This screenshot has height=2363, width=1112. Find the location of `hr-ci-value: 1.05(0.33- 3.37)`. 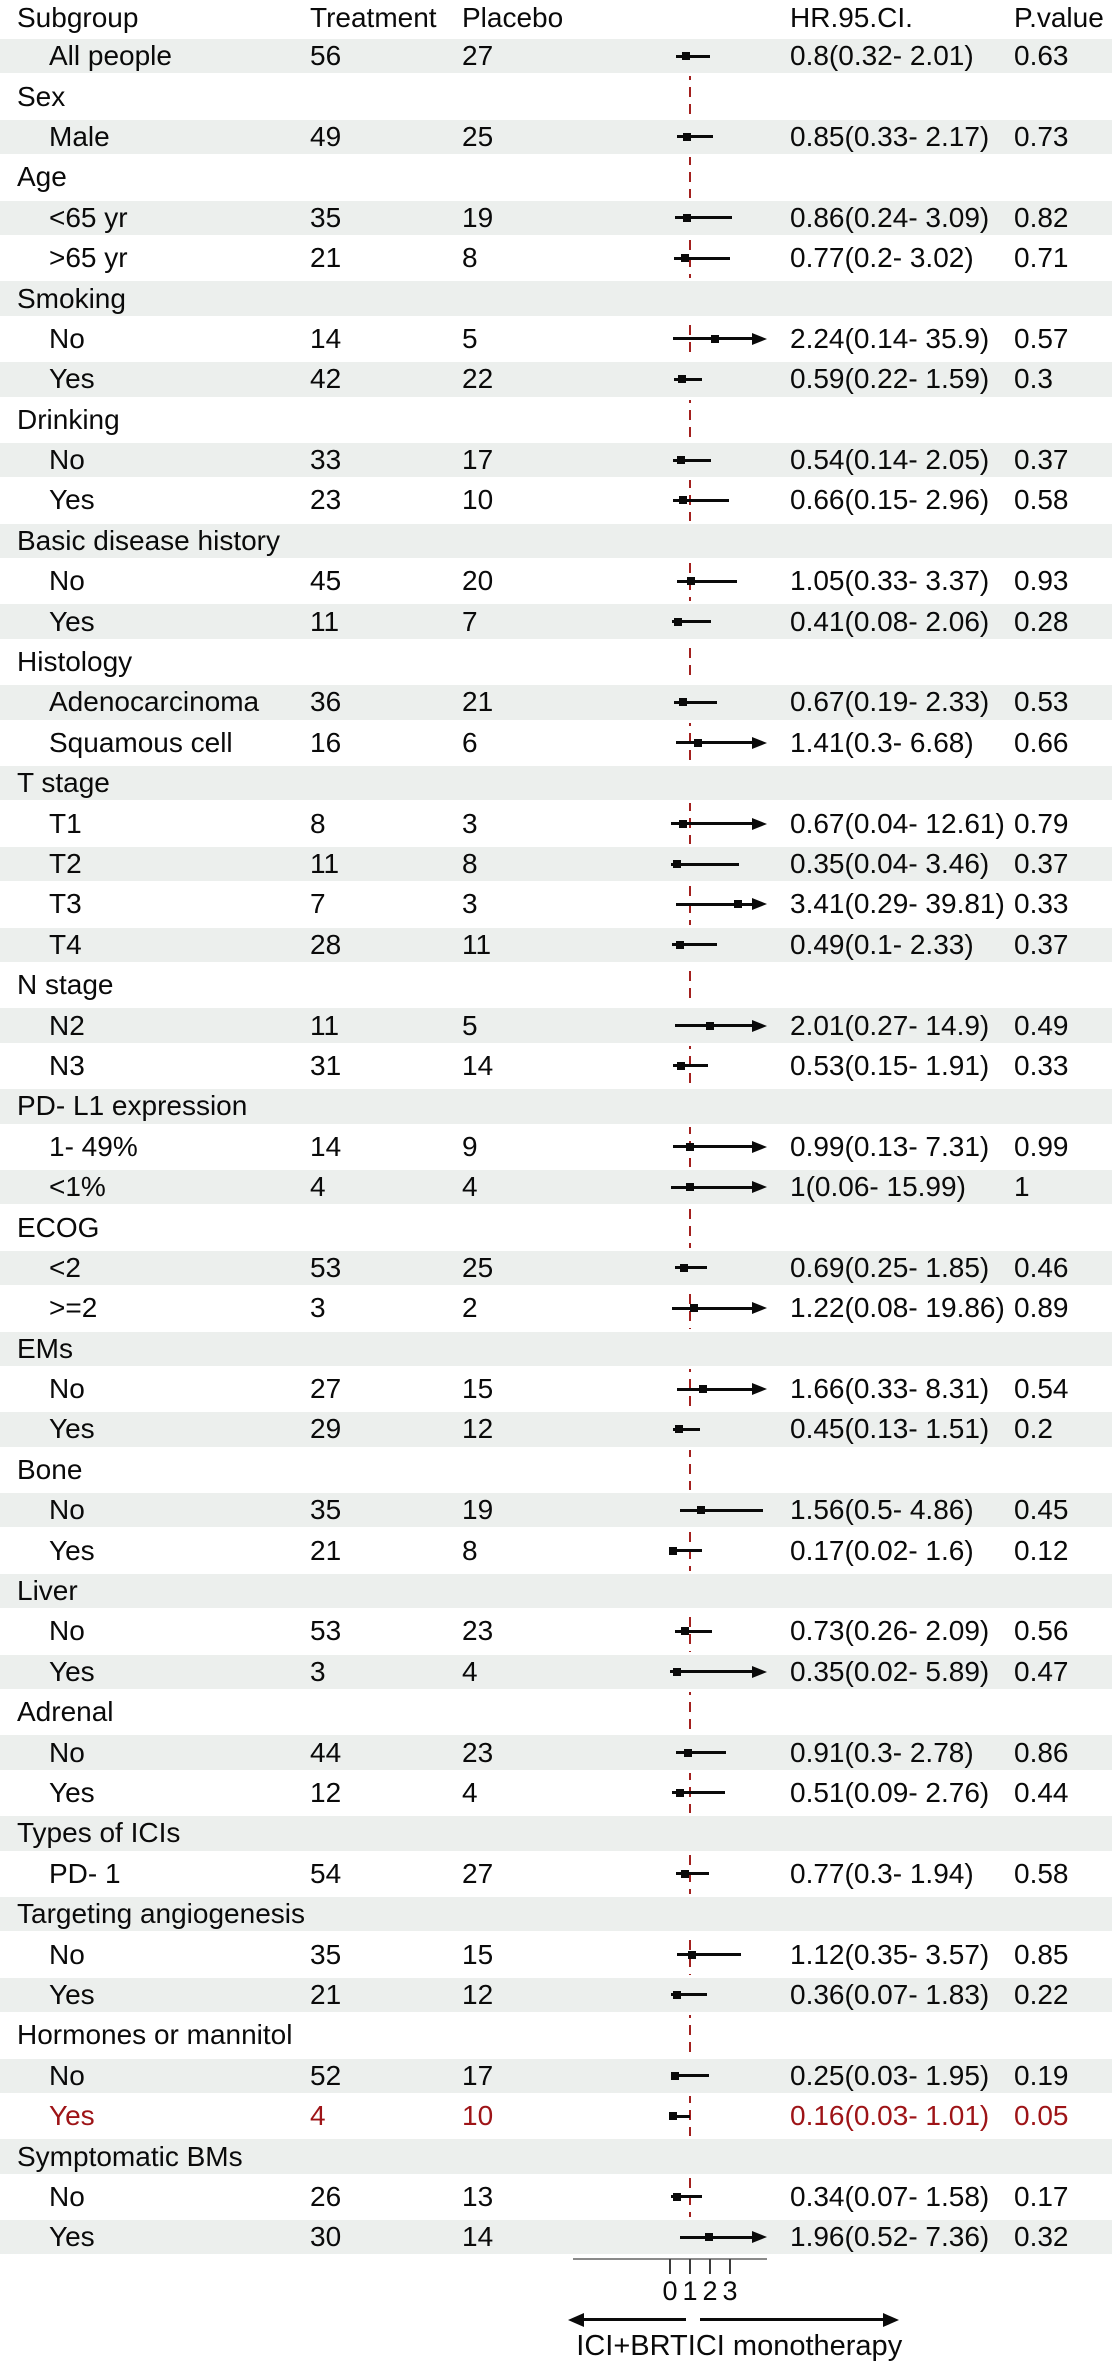

hr-ci-value: 1.05(0.33- 3.37) is located at coordinates (890, 581).